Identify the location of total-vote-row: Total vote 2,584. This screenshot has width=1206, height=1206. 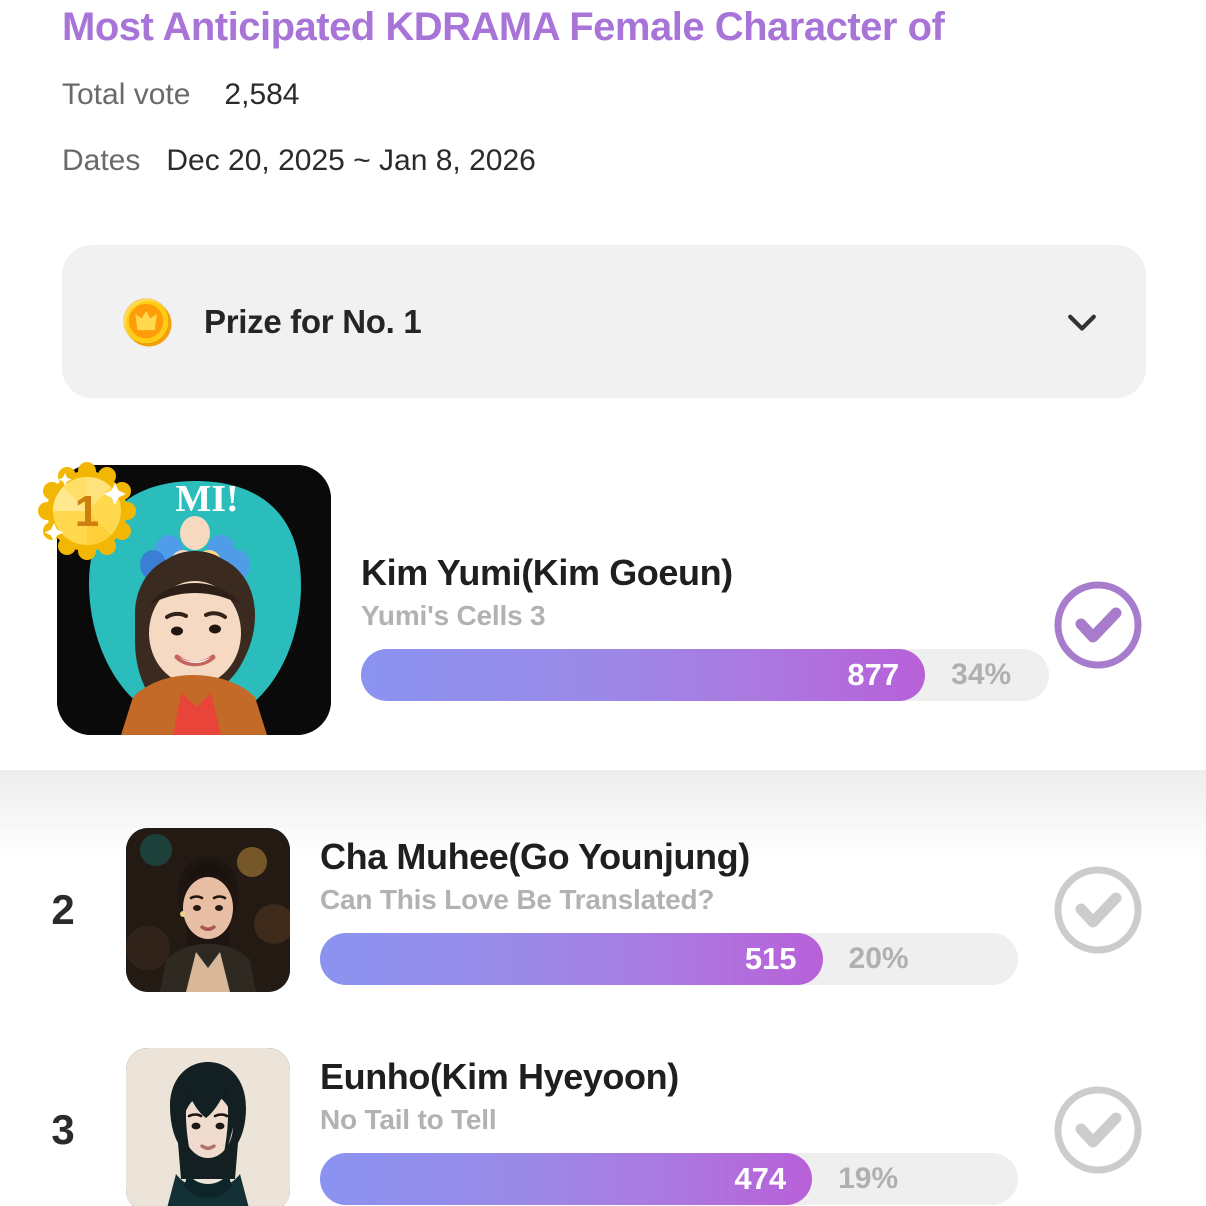
(181, 95).